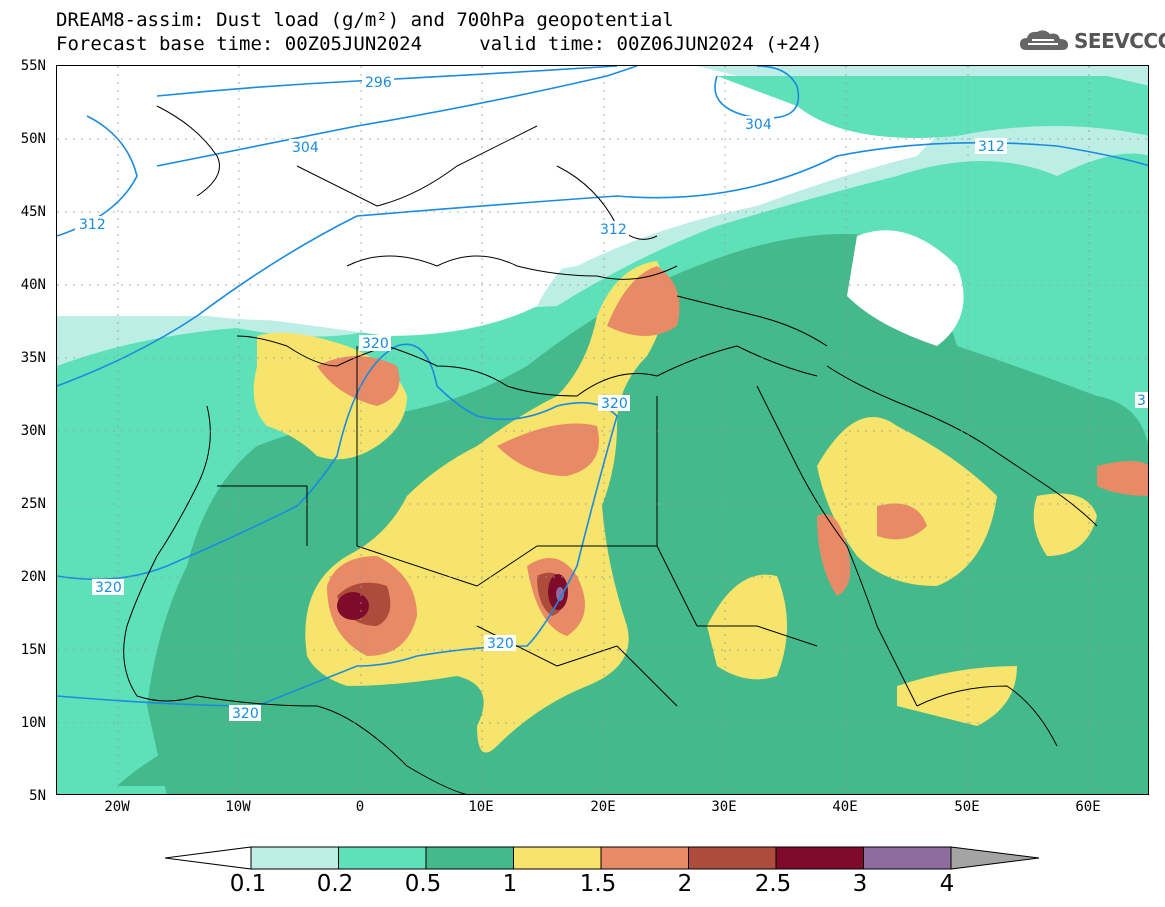 The height and width of the screenshot is (907, 1165). Describe the element at coordinates (932, 107) in the screenshot. I see `dust-0.2-north` at that location.